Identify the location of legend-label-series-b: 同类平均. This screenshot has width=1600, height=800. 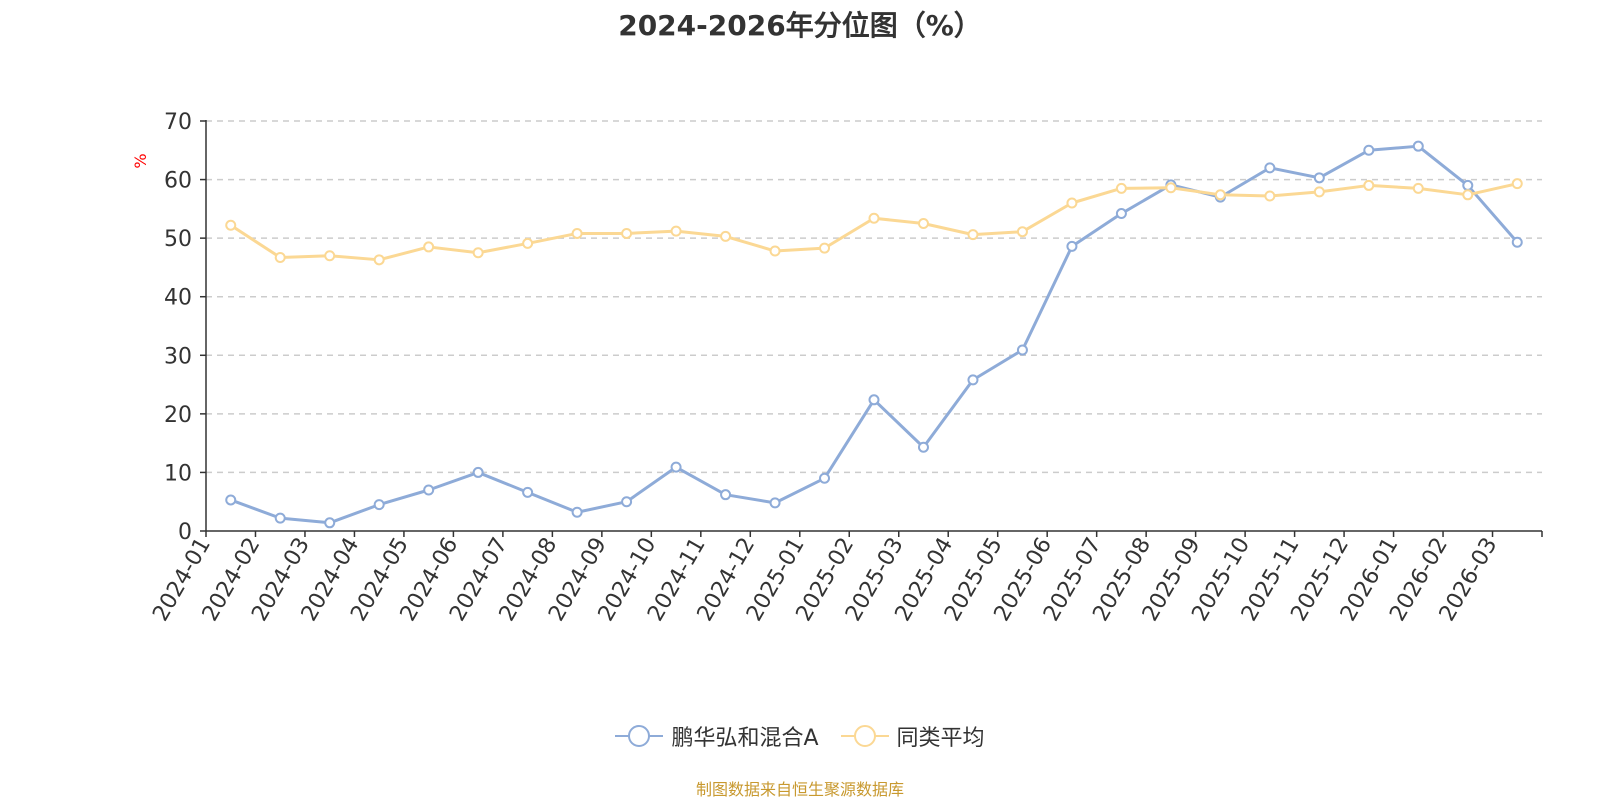
(940, 738).